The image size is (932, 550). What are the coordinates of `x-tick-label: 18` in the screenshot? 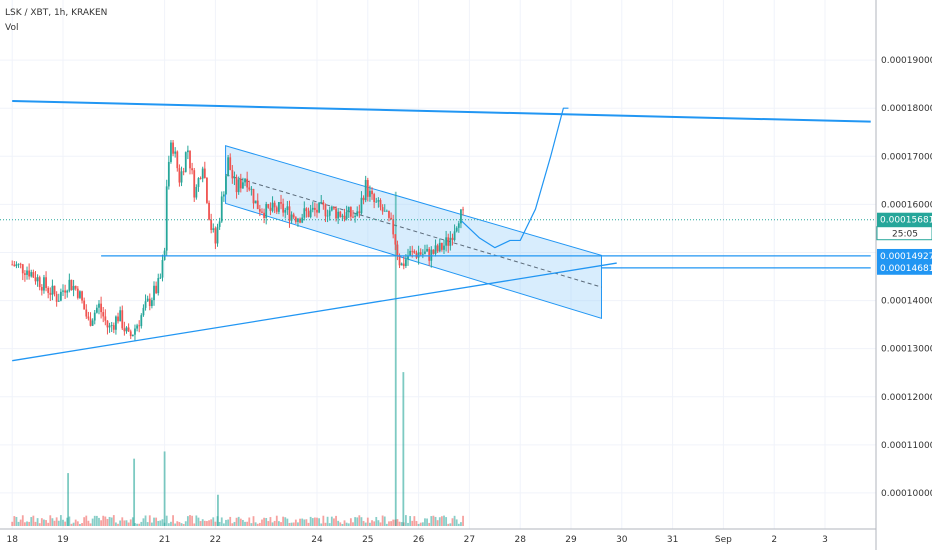 It's located at (12, 540).